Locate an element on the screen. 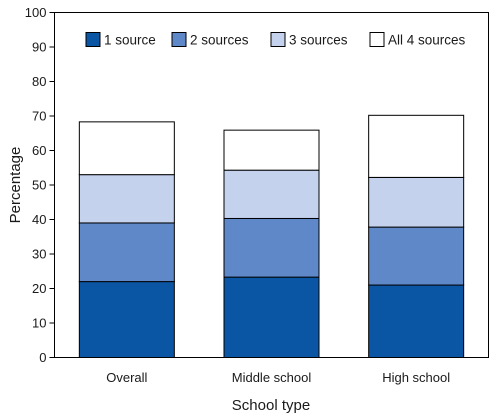 The height and width of the screenshot is (418, 501). y-tick-label: 70 is located at coordinates (39, 116).